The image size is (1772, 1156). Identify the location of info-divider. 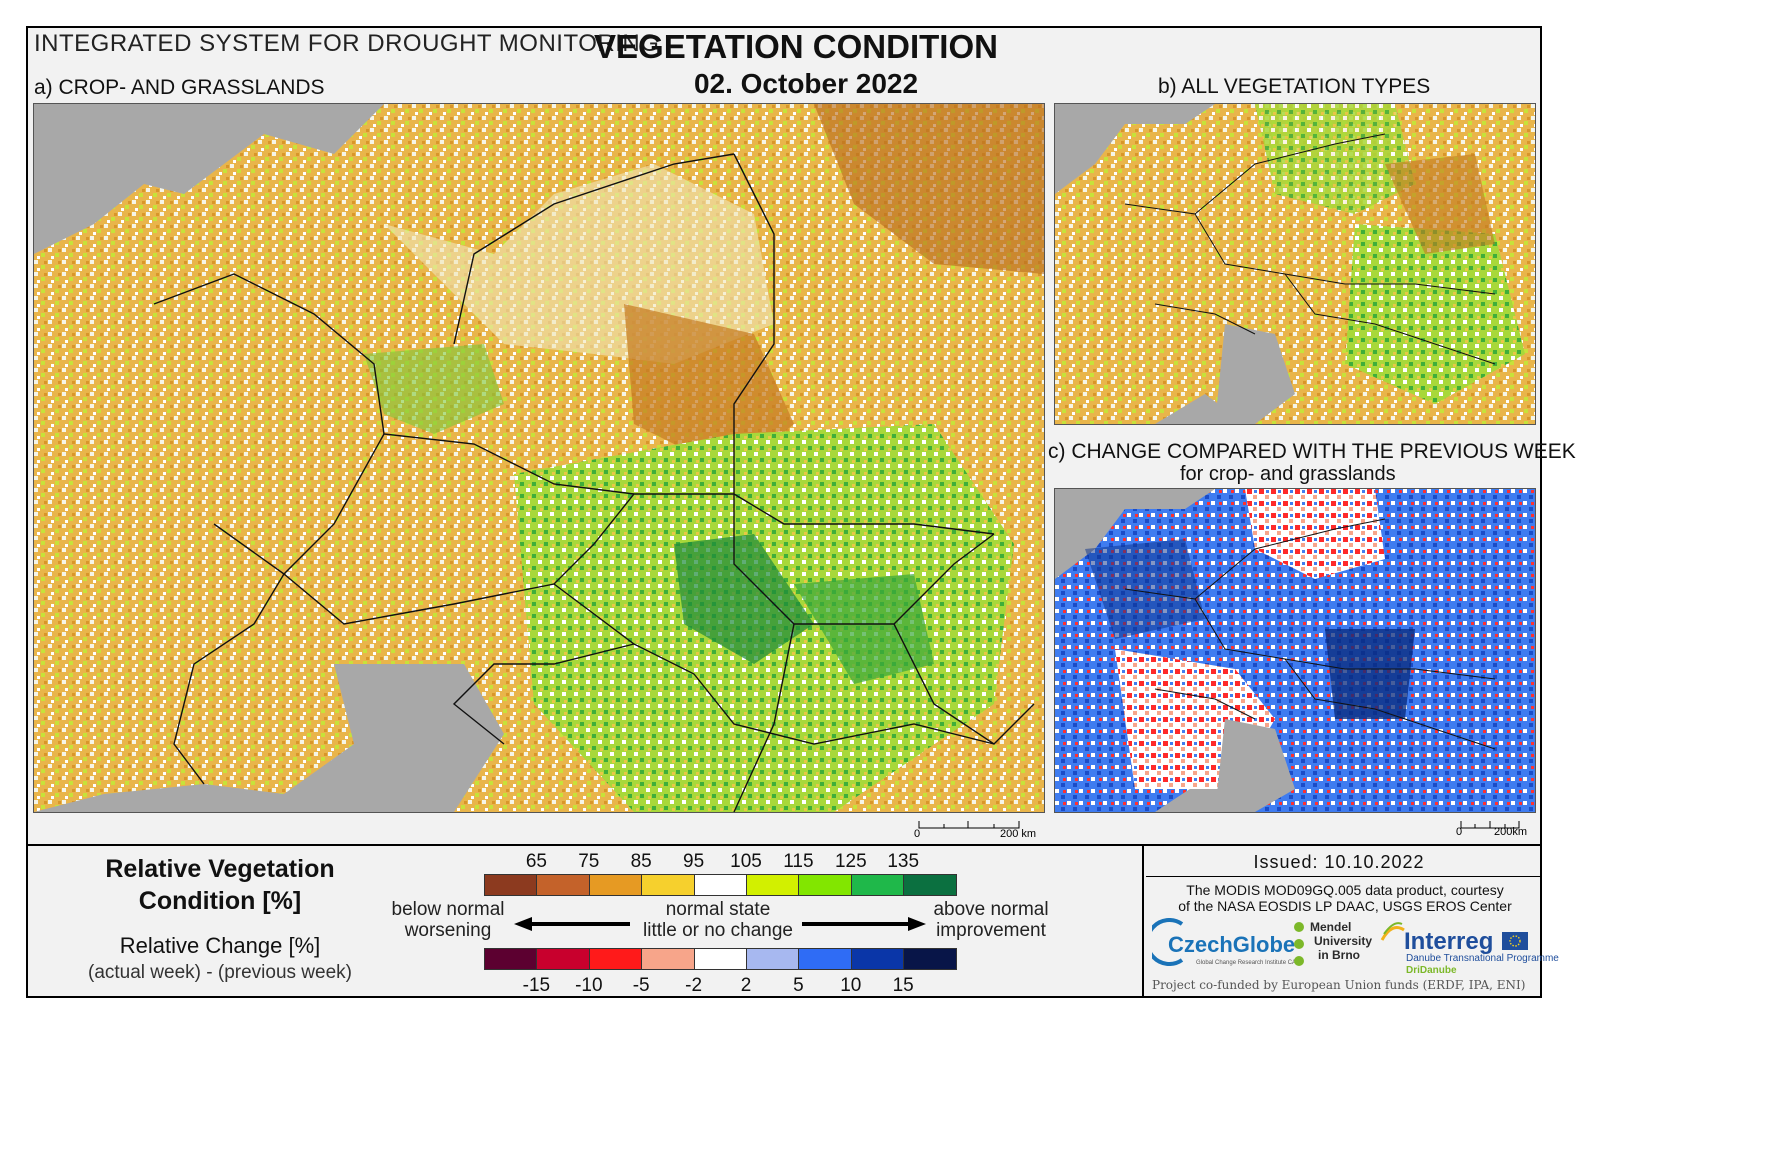
(1143, 921).